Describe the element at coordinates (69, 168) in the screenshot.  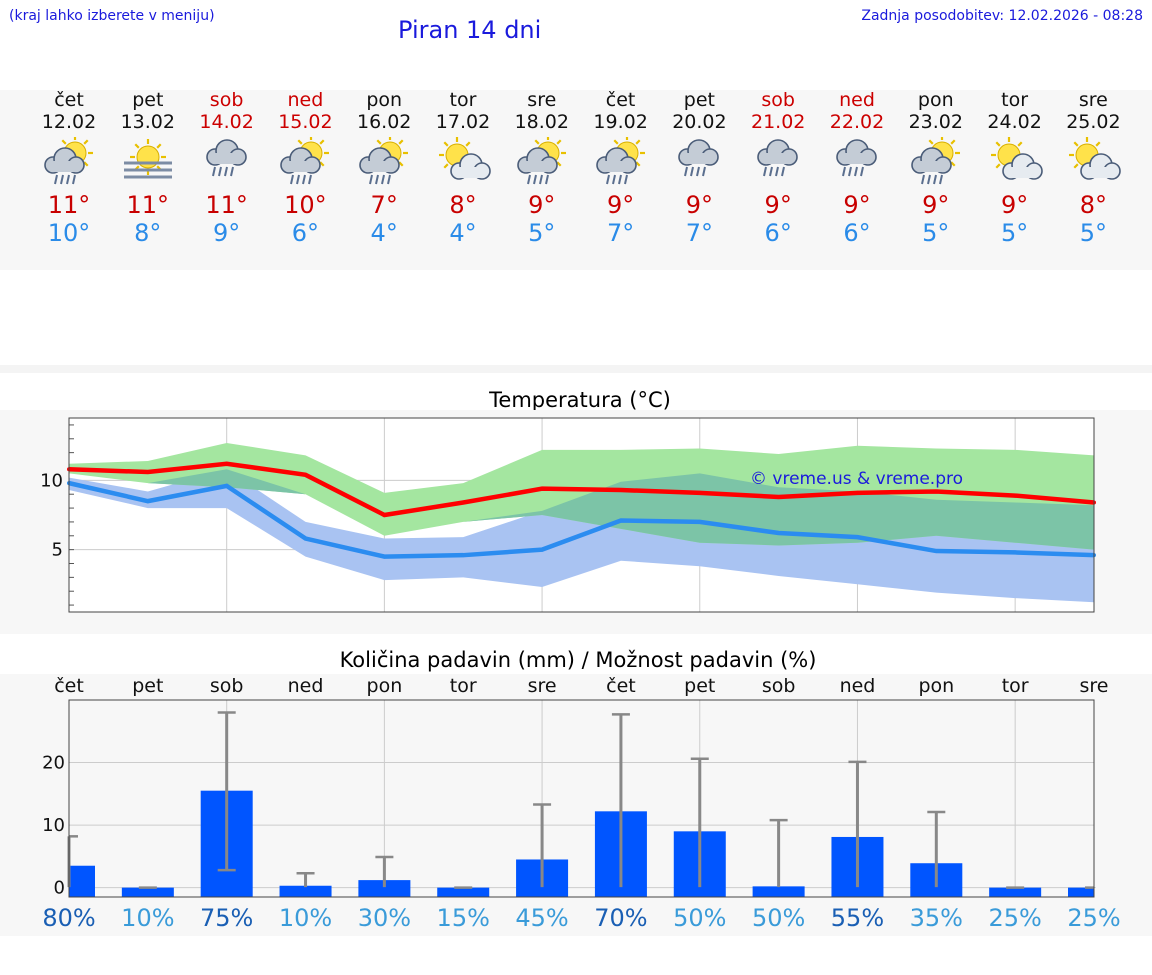
I see `day-column: čet 12.02 11° 10°` at that location.